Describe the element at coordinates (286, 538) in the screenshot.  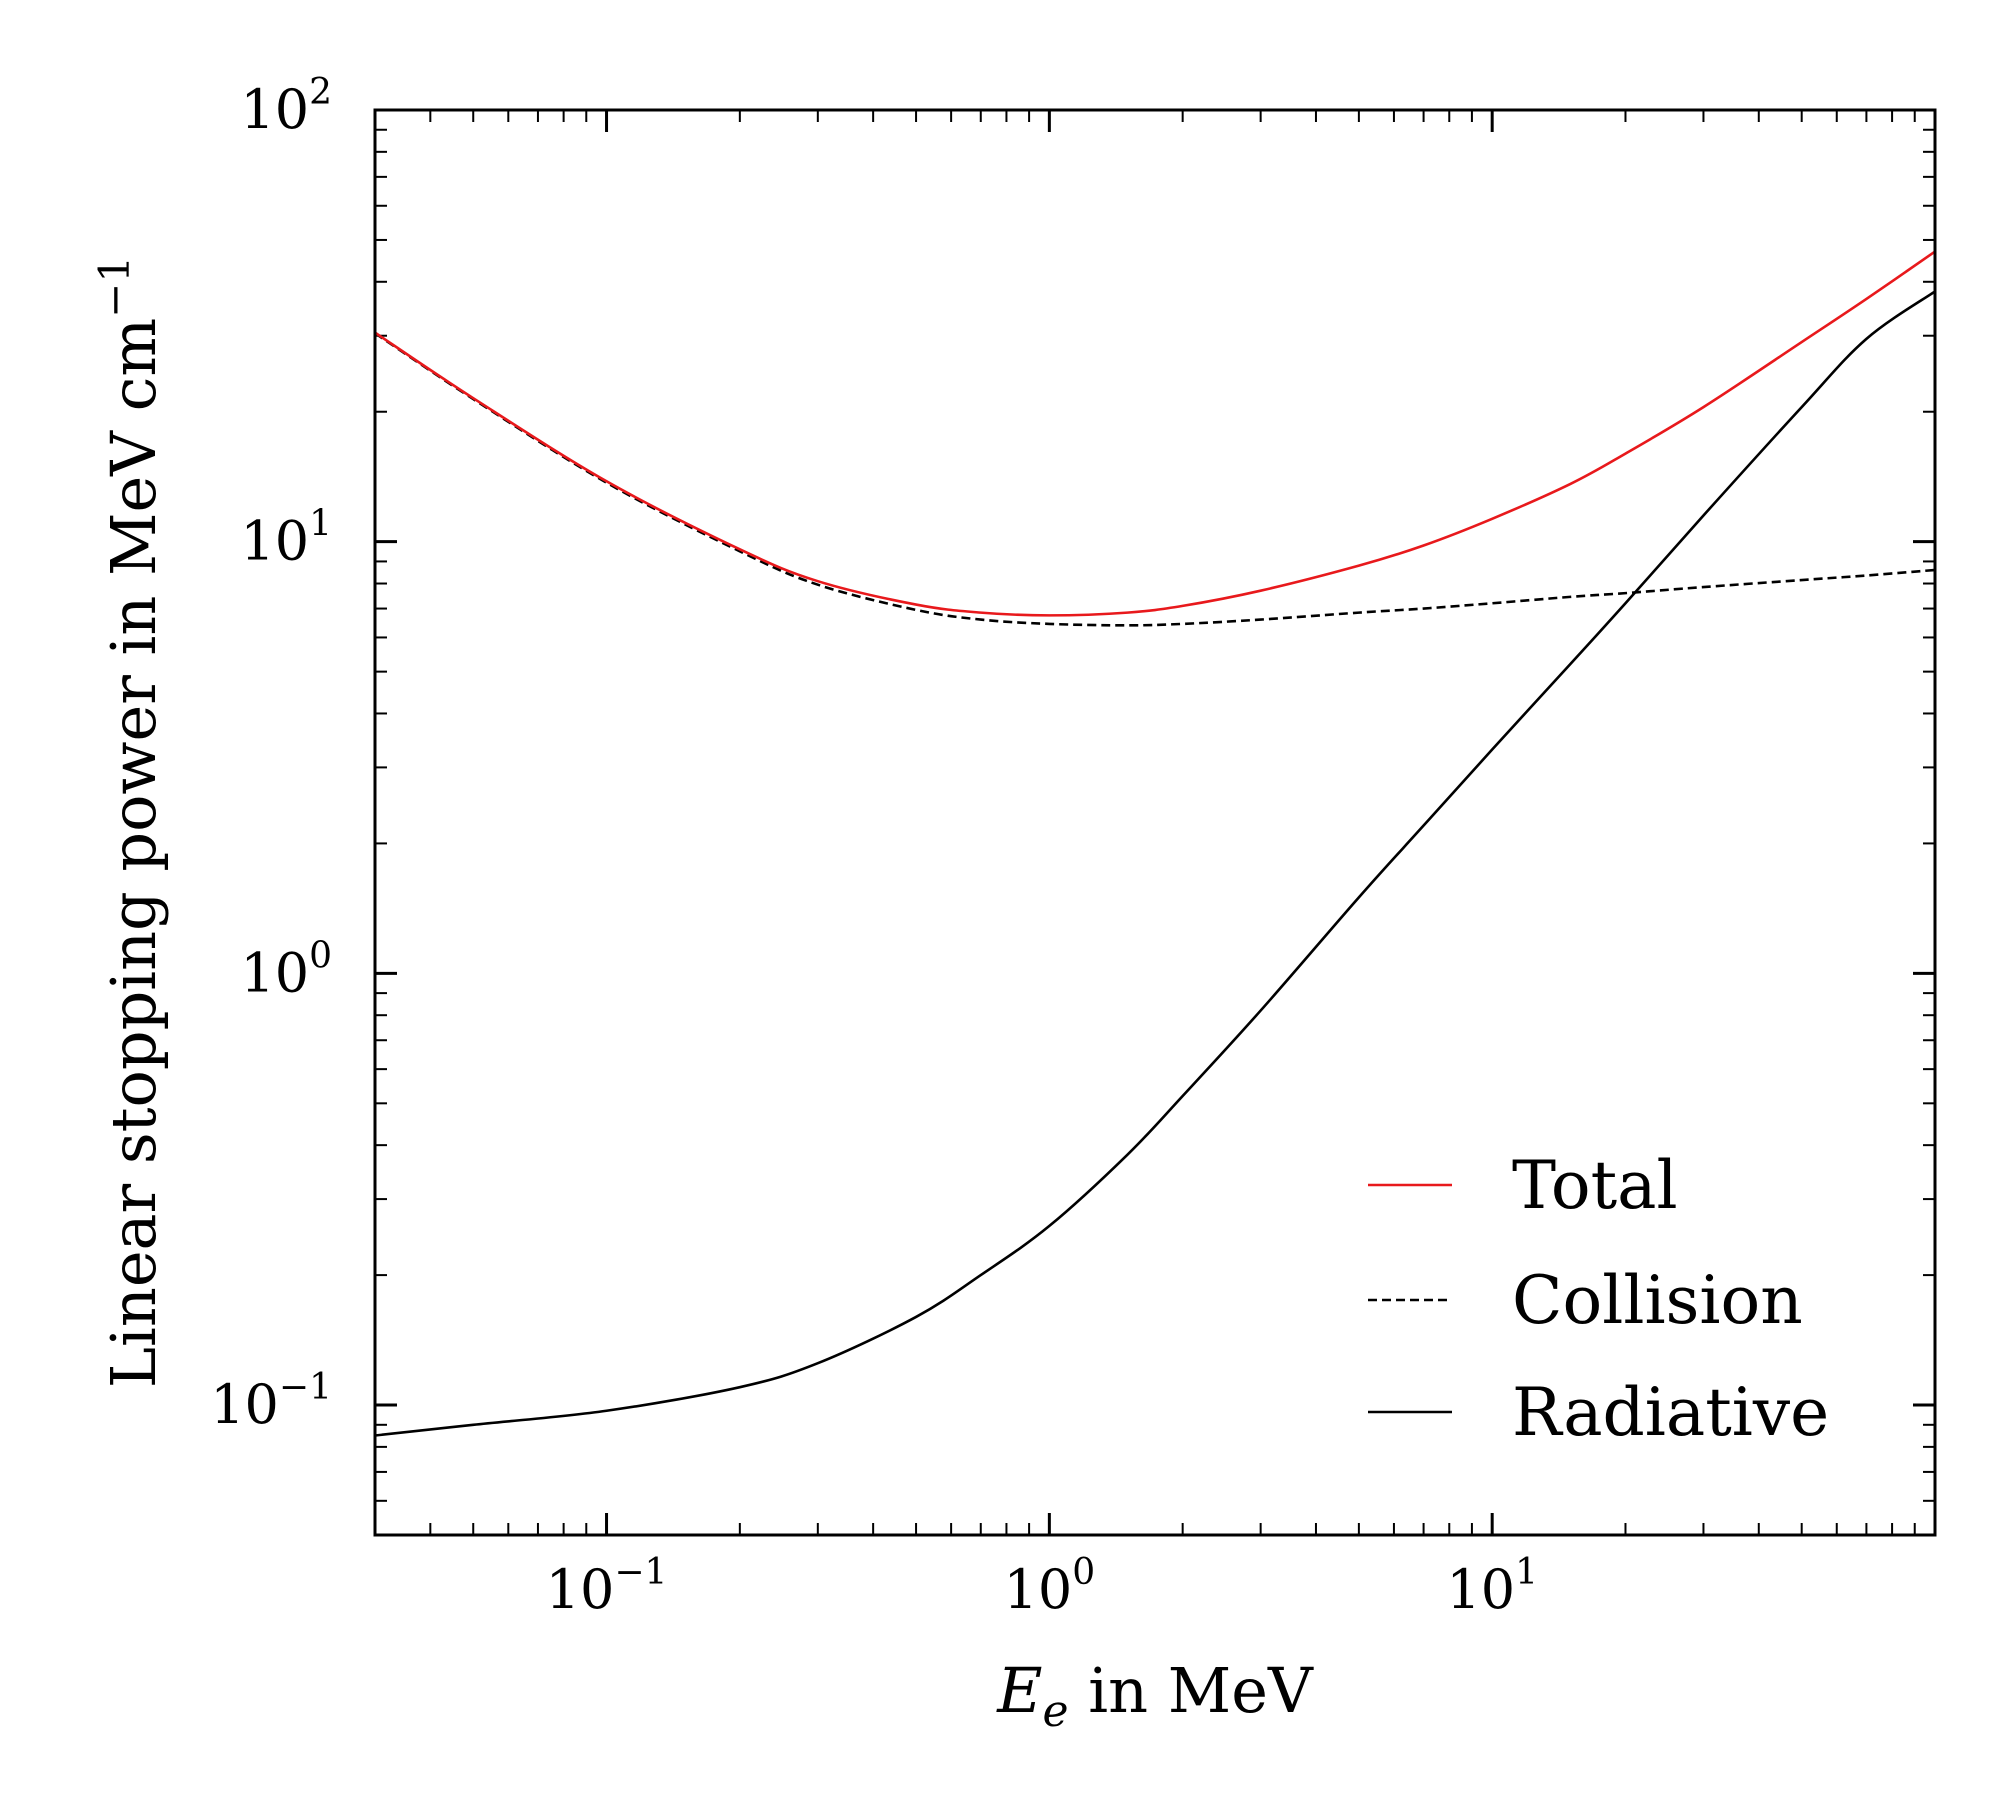
I see `y-tick-label-2: 10¹` at that location.